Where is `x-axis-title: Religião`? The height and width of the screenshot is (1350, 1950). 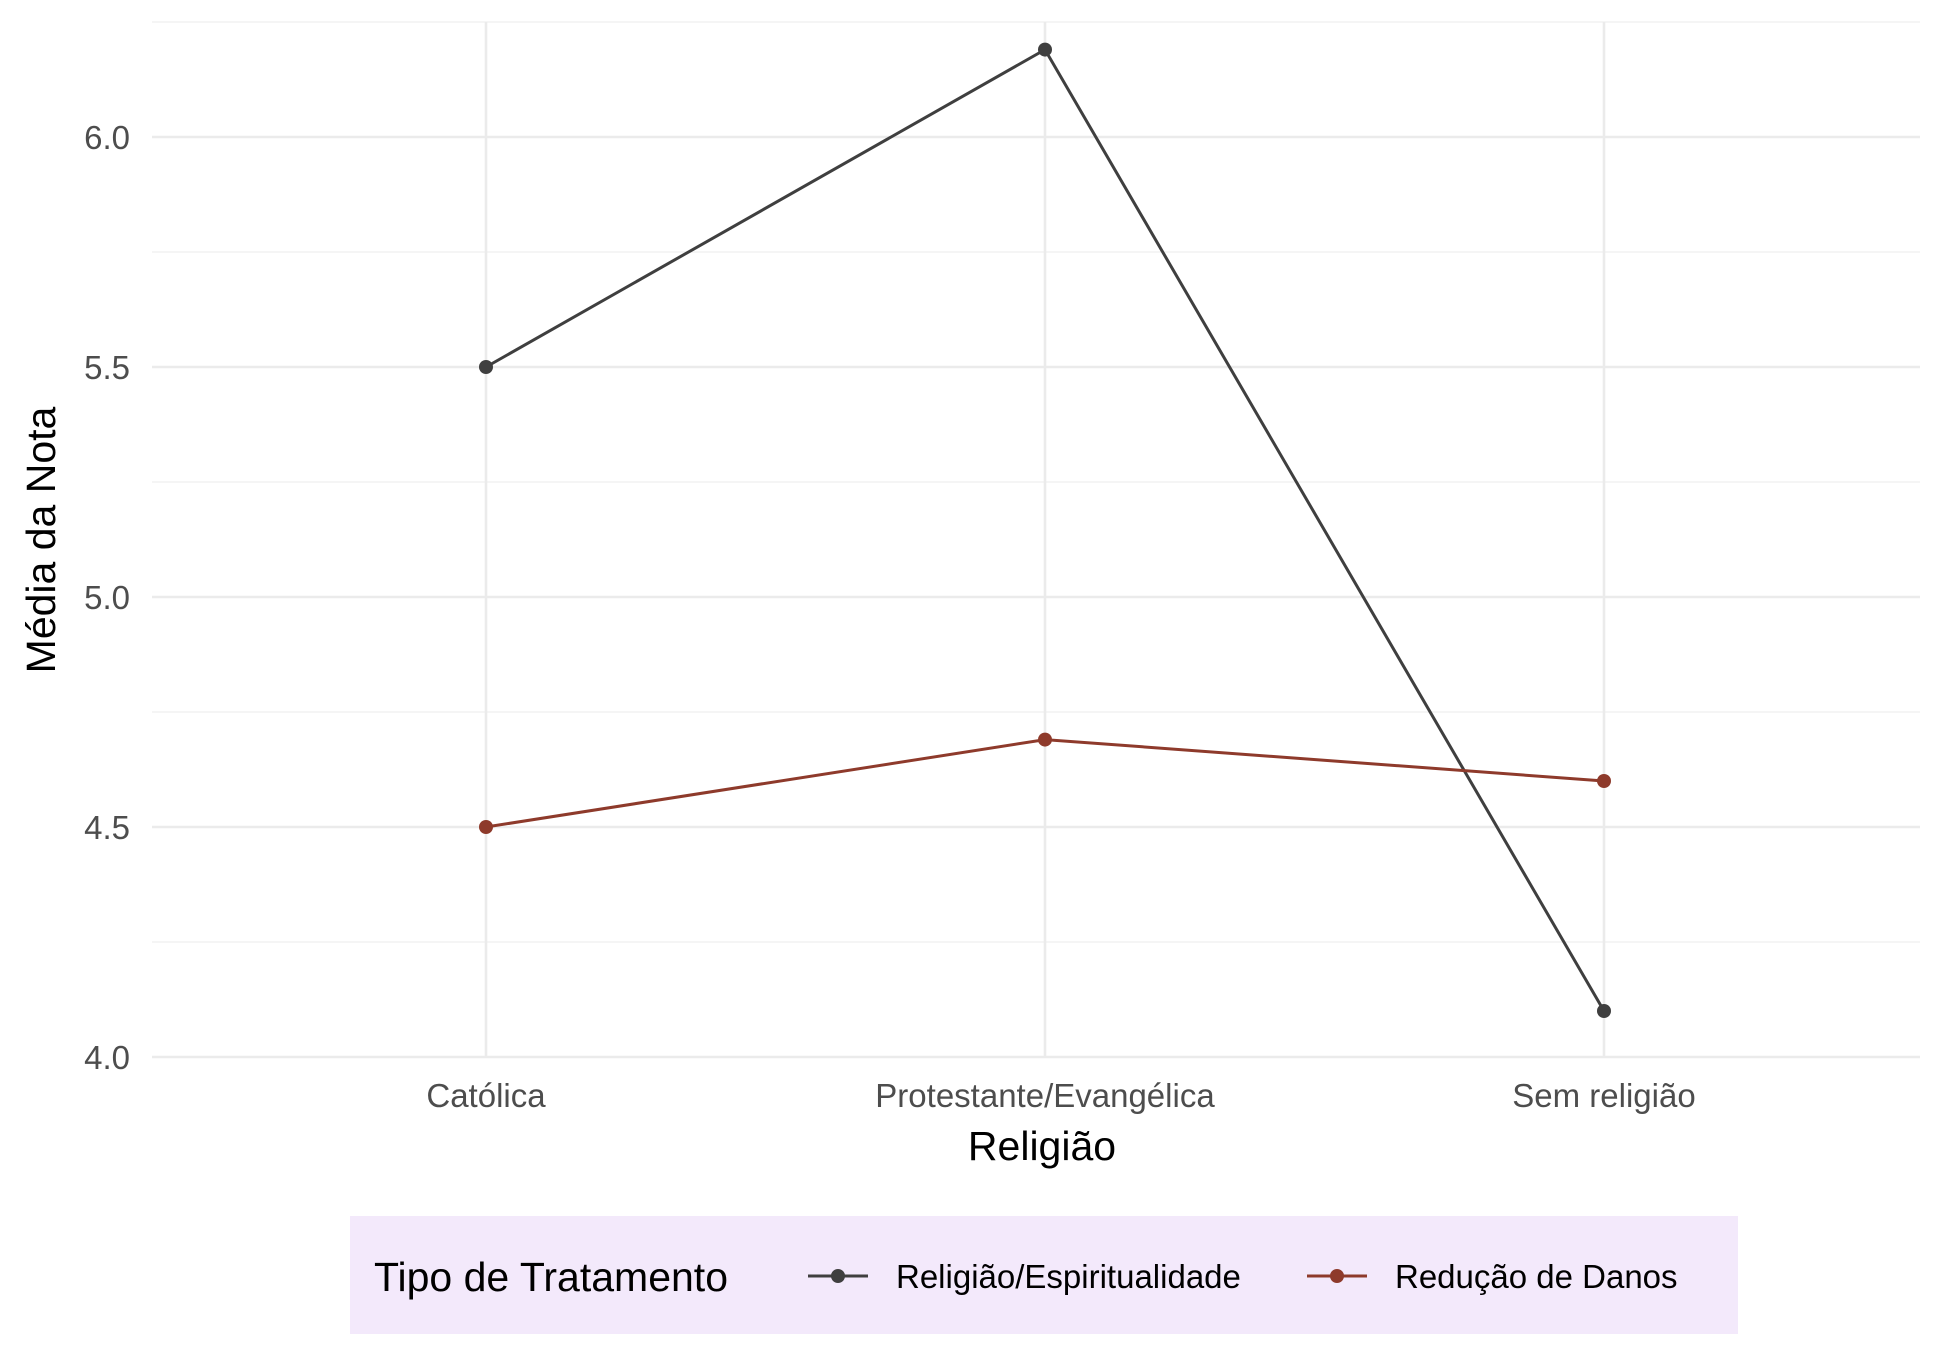
x-axis-title: Religião is located at coordinates (1042, 1146).